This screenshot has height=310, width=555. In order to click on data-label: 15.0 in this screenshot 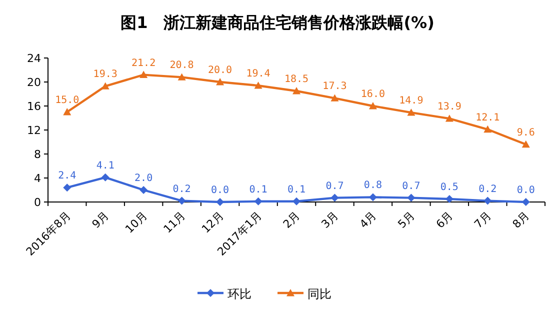, I will do `click(67, 100)`.